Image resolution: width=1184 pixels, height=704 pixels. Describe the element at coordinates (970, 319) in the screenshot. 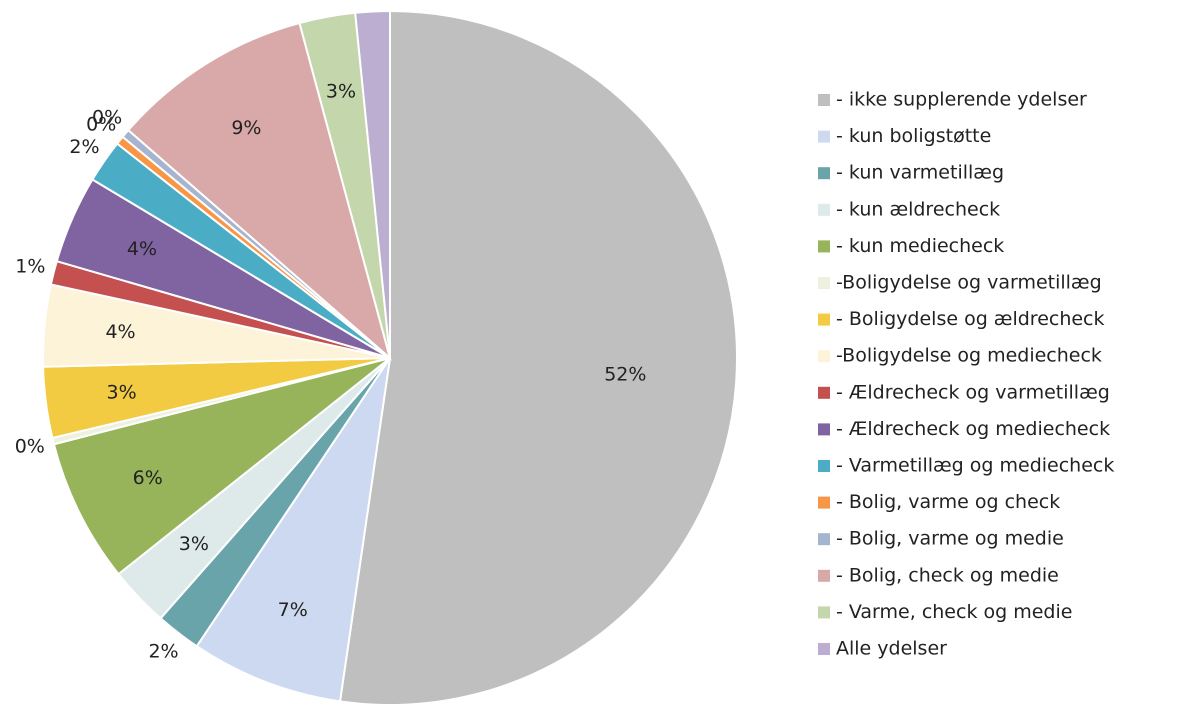

I see `legend-label: - Boligydelse og ældrecheck` at that location.